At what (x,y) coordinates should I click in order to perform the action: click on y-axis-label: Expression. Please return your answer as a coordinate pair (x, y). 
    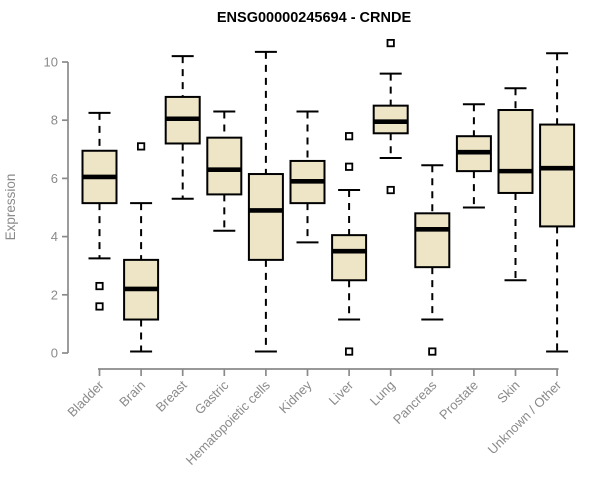
    Looking at the image, I should click on (10, 207).